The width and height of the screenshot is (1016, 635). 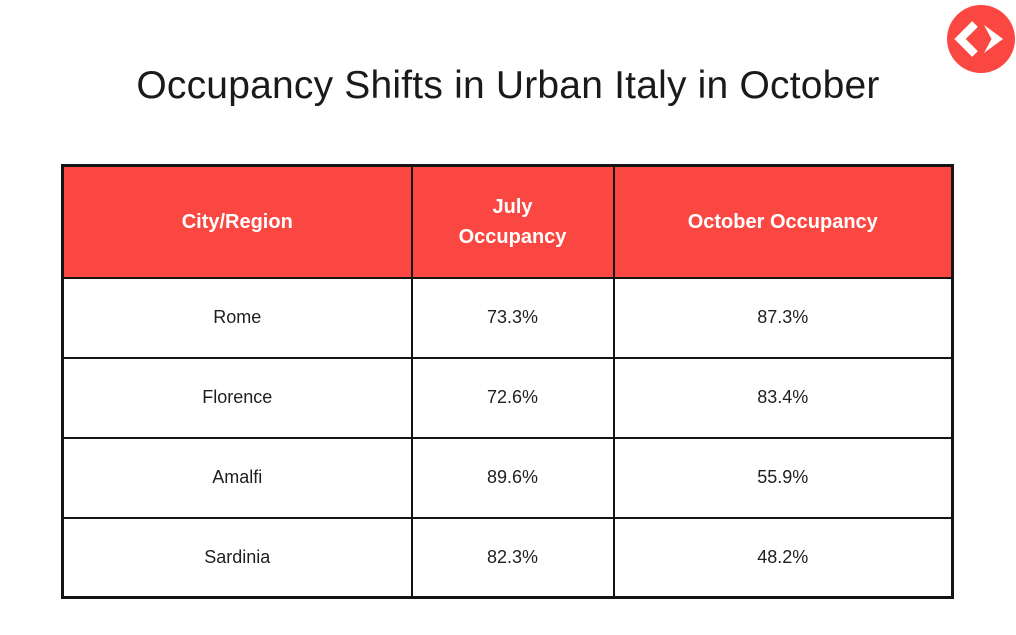 What do you see at coordinates (783, 397) in the screenshot?
I see `cell-october-occupancy: 83.4%` at bounding box center [783, 397].